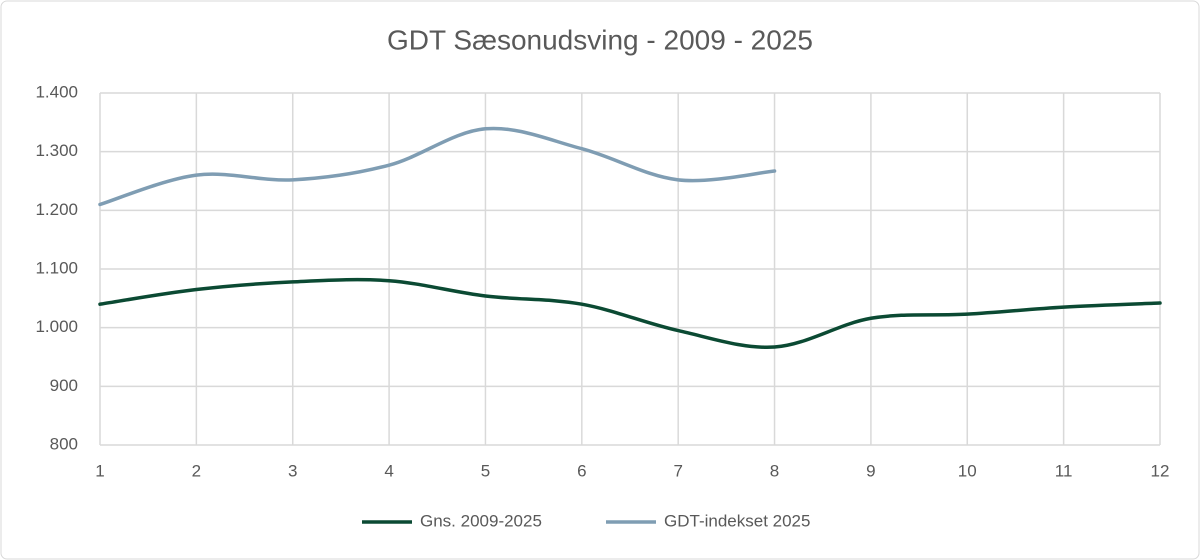 The height and width of the screenshot is (560, 1200). Describe the element at coordinates (64, 385) in the screenshot. I see `y-tick-label: 900` at that location.